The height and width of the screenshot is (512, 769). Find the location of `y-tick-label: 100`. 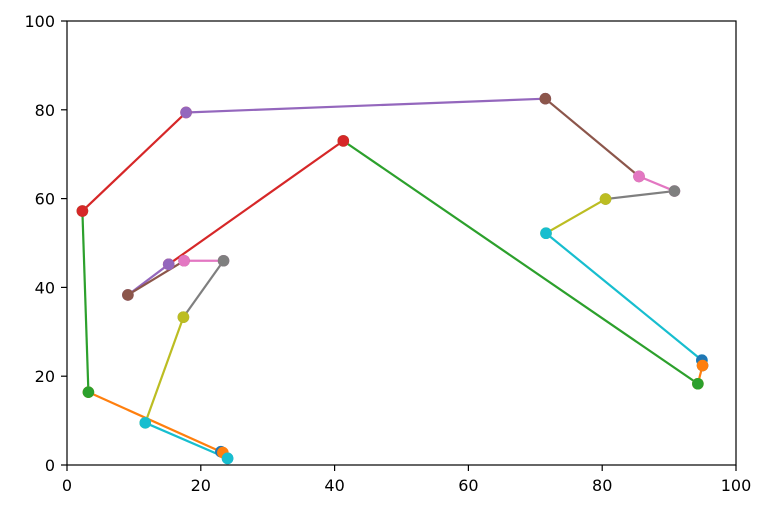

y-tick-label: 100 is located at coordinates (39, 21).